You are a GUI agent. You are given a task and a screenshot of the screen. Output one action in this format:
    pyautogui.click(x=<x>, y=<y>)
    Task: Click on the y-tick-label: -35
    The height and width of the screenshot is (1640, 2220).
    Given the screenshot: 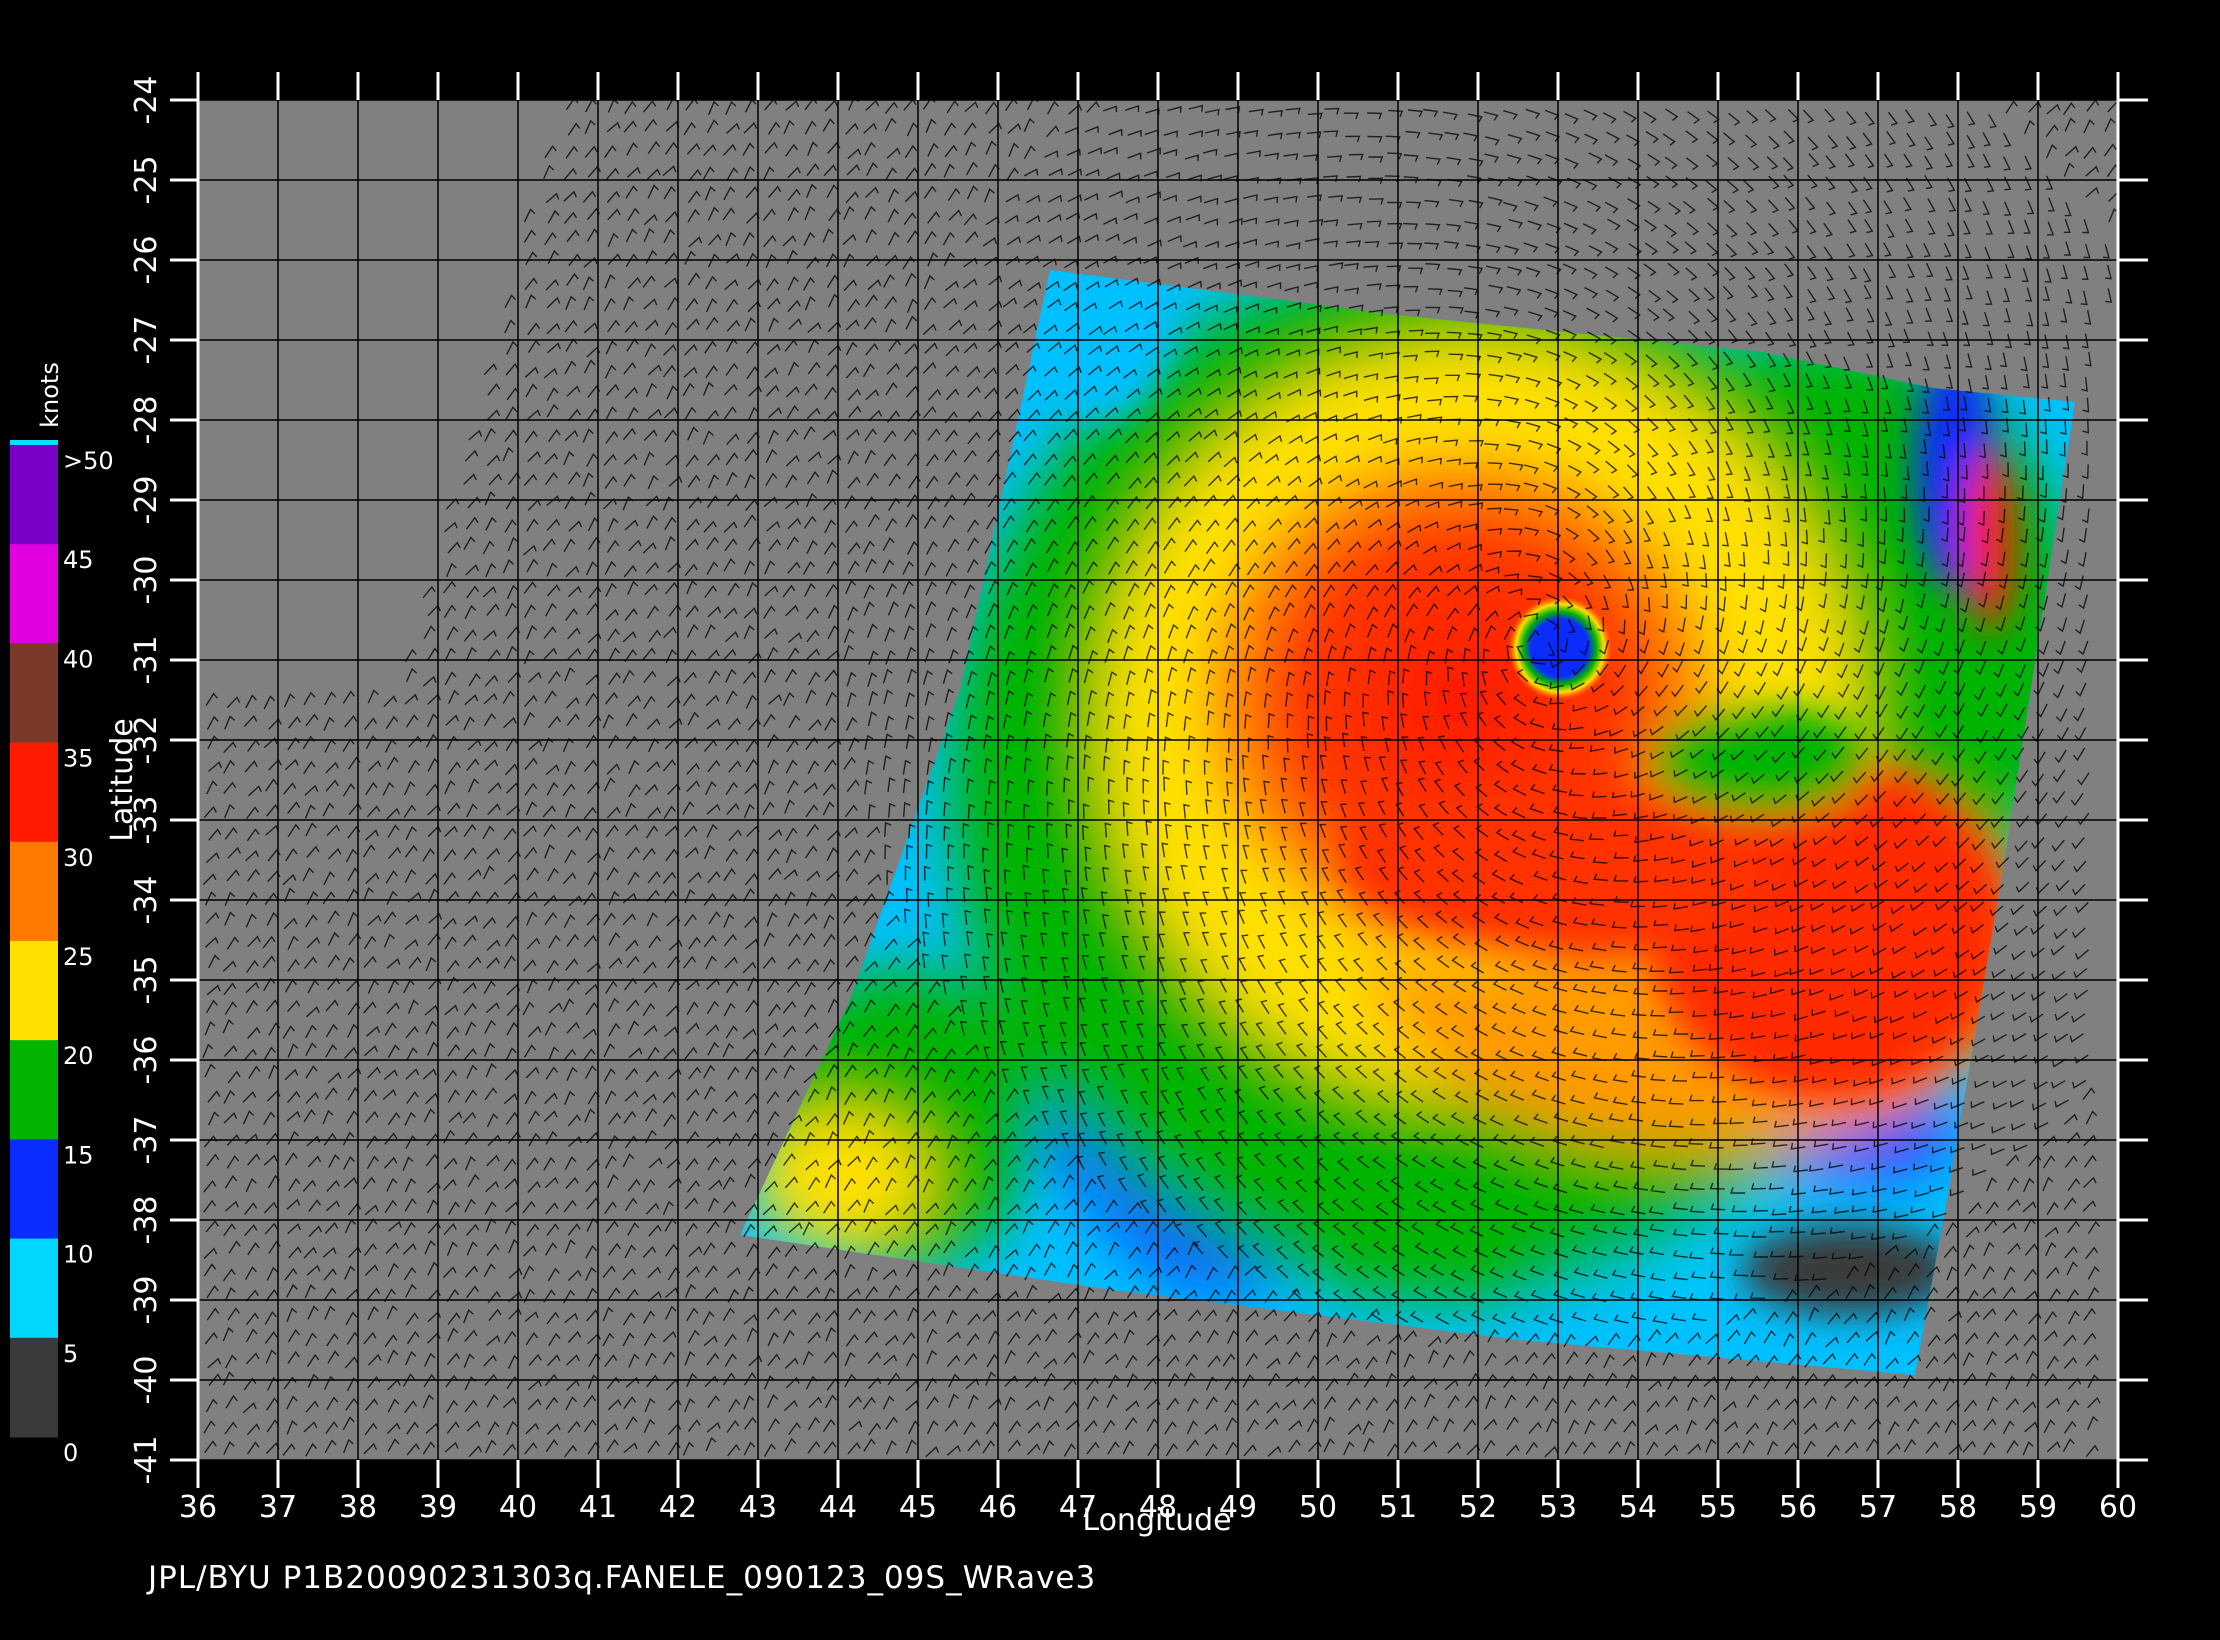 What is the action you would take?
    pyautogui.click(x=146, y=980)
    